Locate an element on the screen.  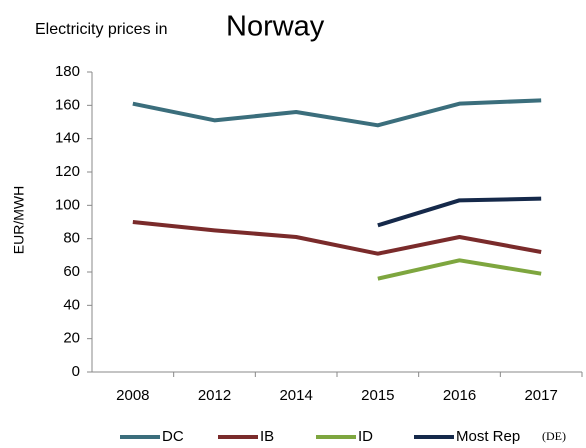
y-axis-label: EUR/MWH is located at coordinates (19, 220).